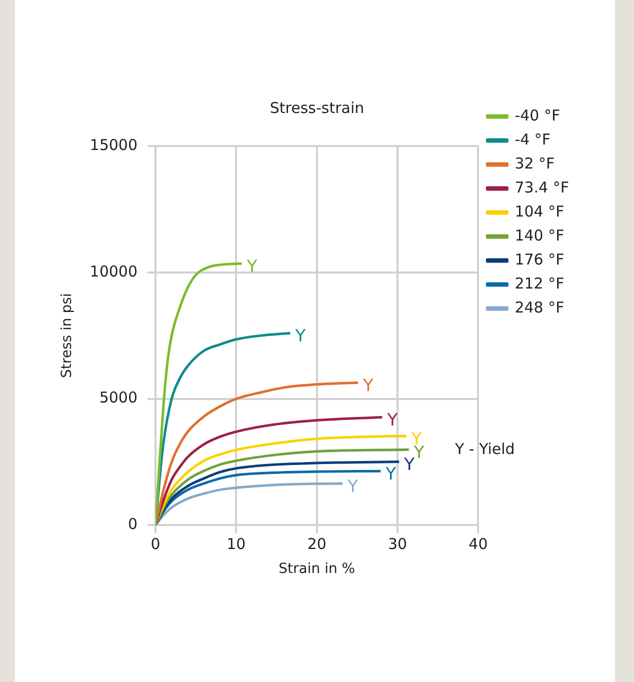  I want to click on y-tick-label: 15000, so click(114, 145).